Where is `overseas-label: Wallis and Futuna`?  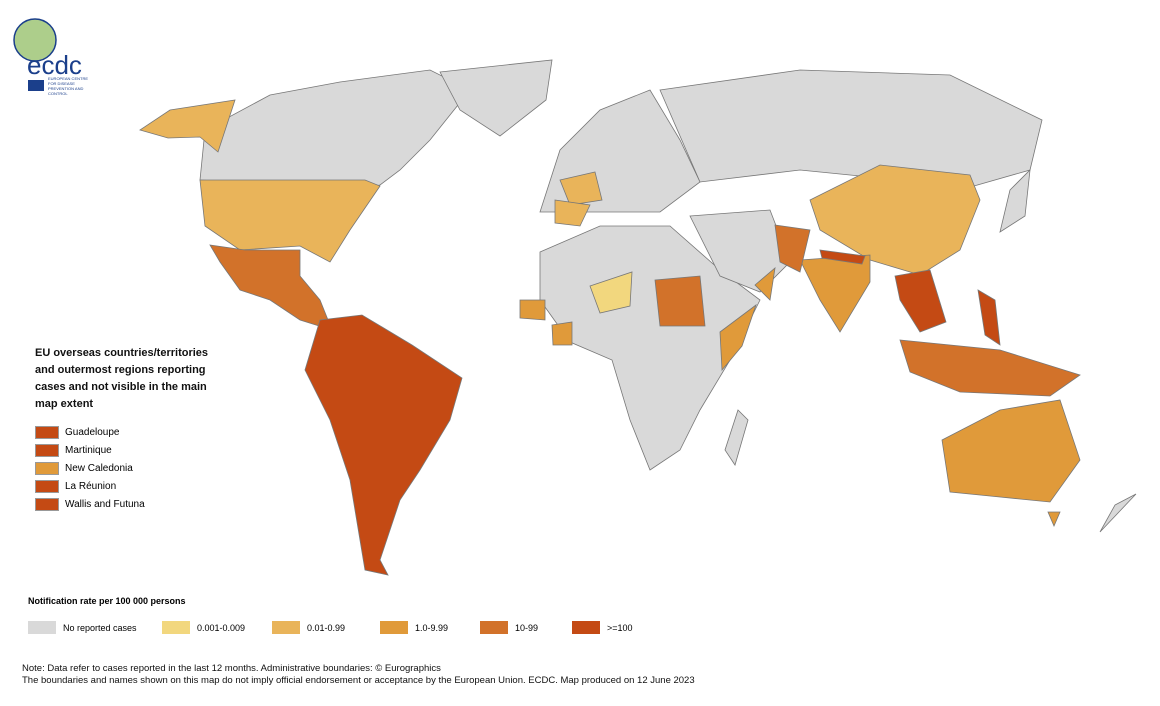 overseas-label: Wallis and Futuna is located at coordinates (105, 504).